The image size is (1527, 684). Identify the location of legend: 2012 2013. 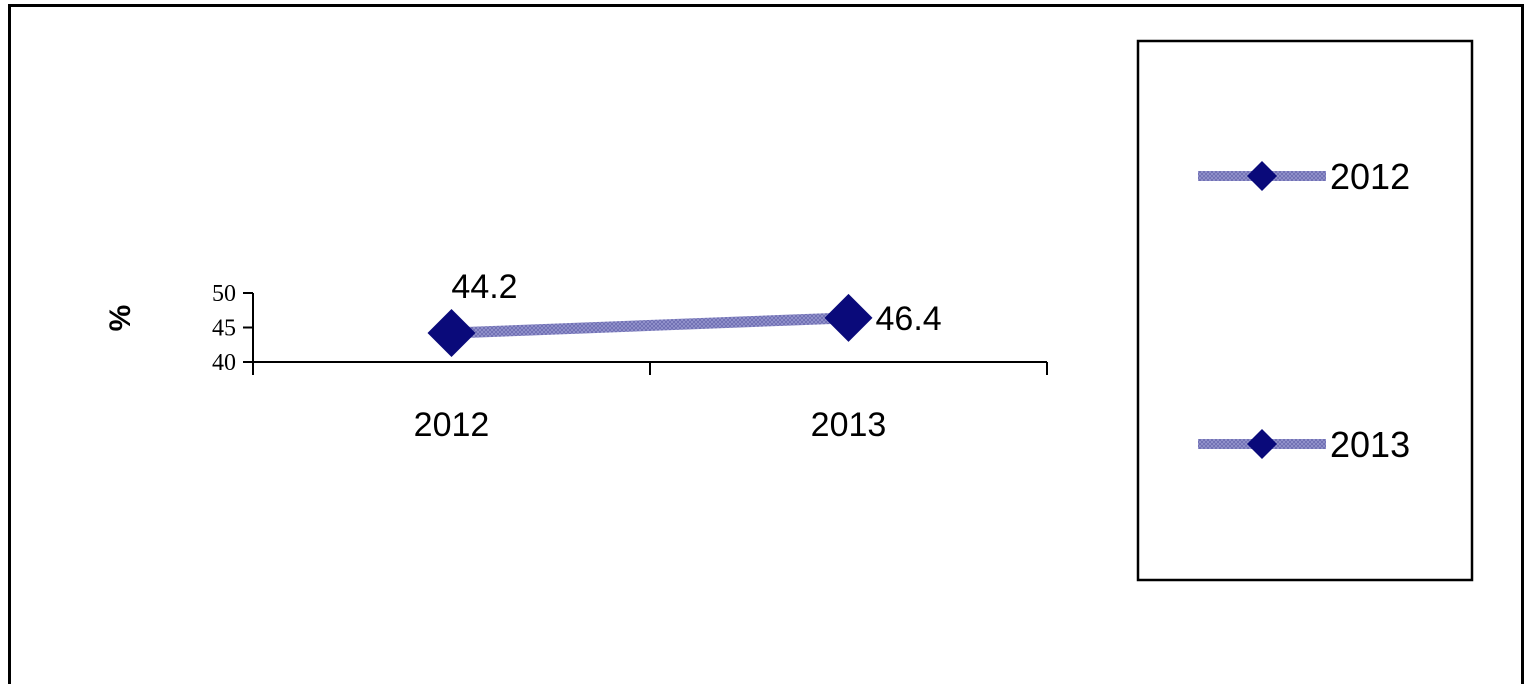
(1304, 310).